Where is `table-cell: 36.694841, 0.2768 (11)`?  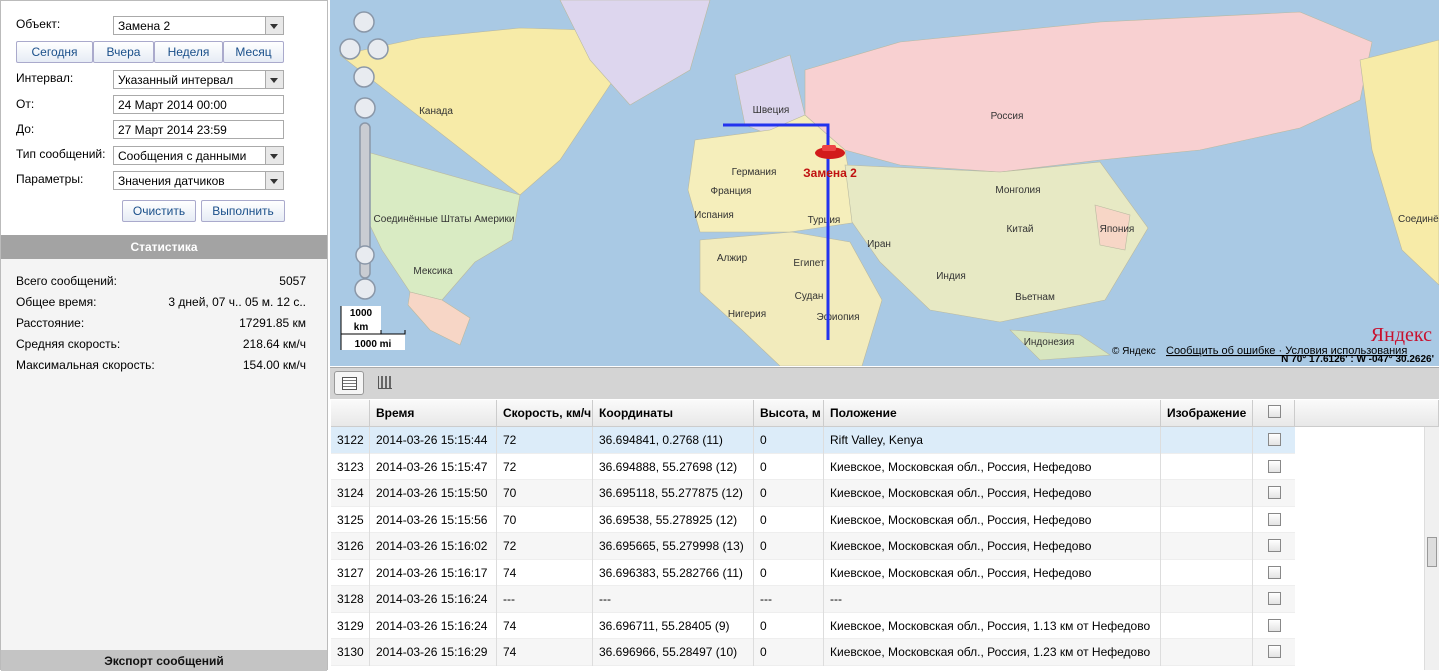 table-cell: 36.694841, 0.2768 (11) is located at coordinates (673, 440).